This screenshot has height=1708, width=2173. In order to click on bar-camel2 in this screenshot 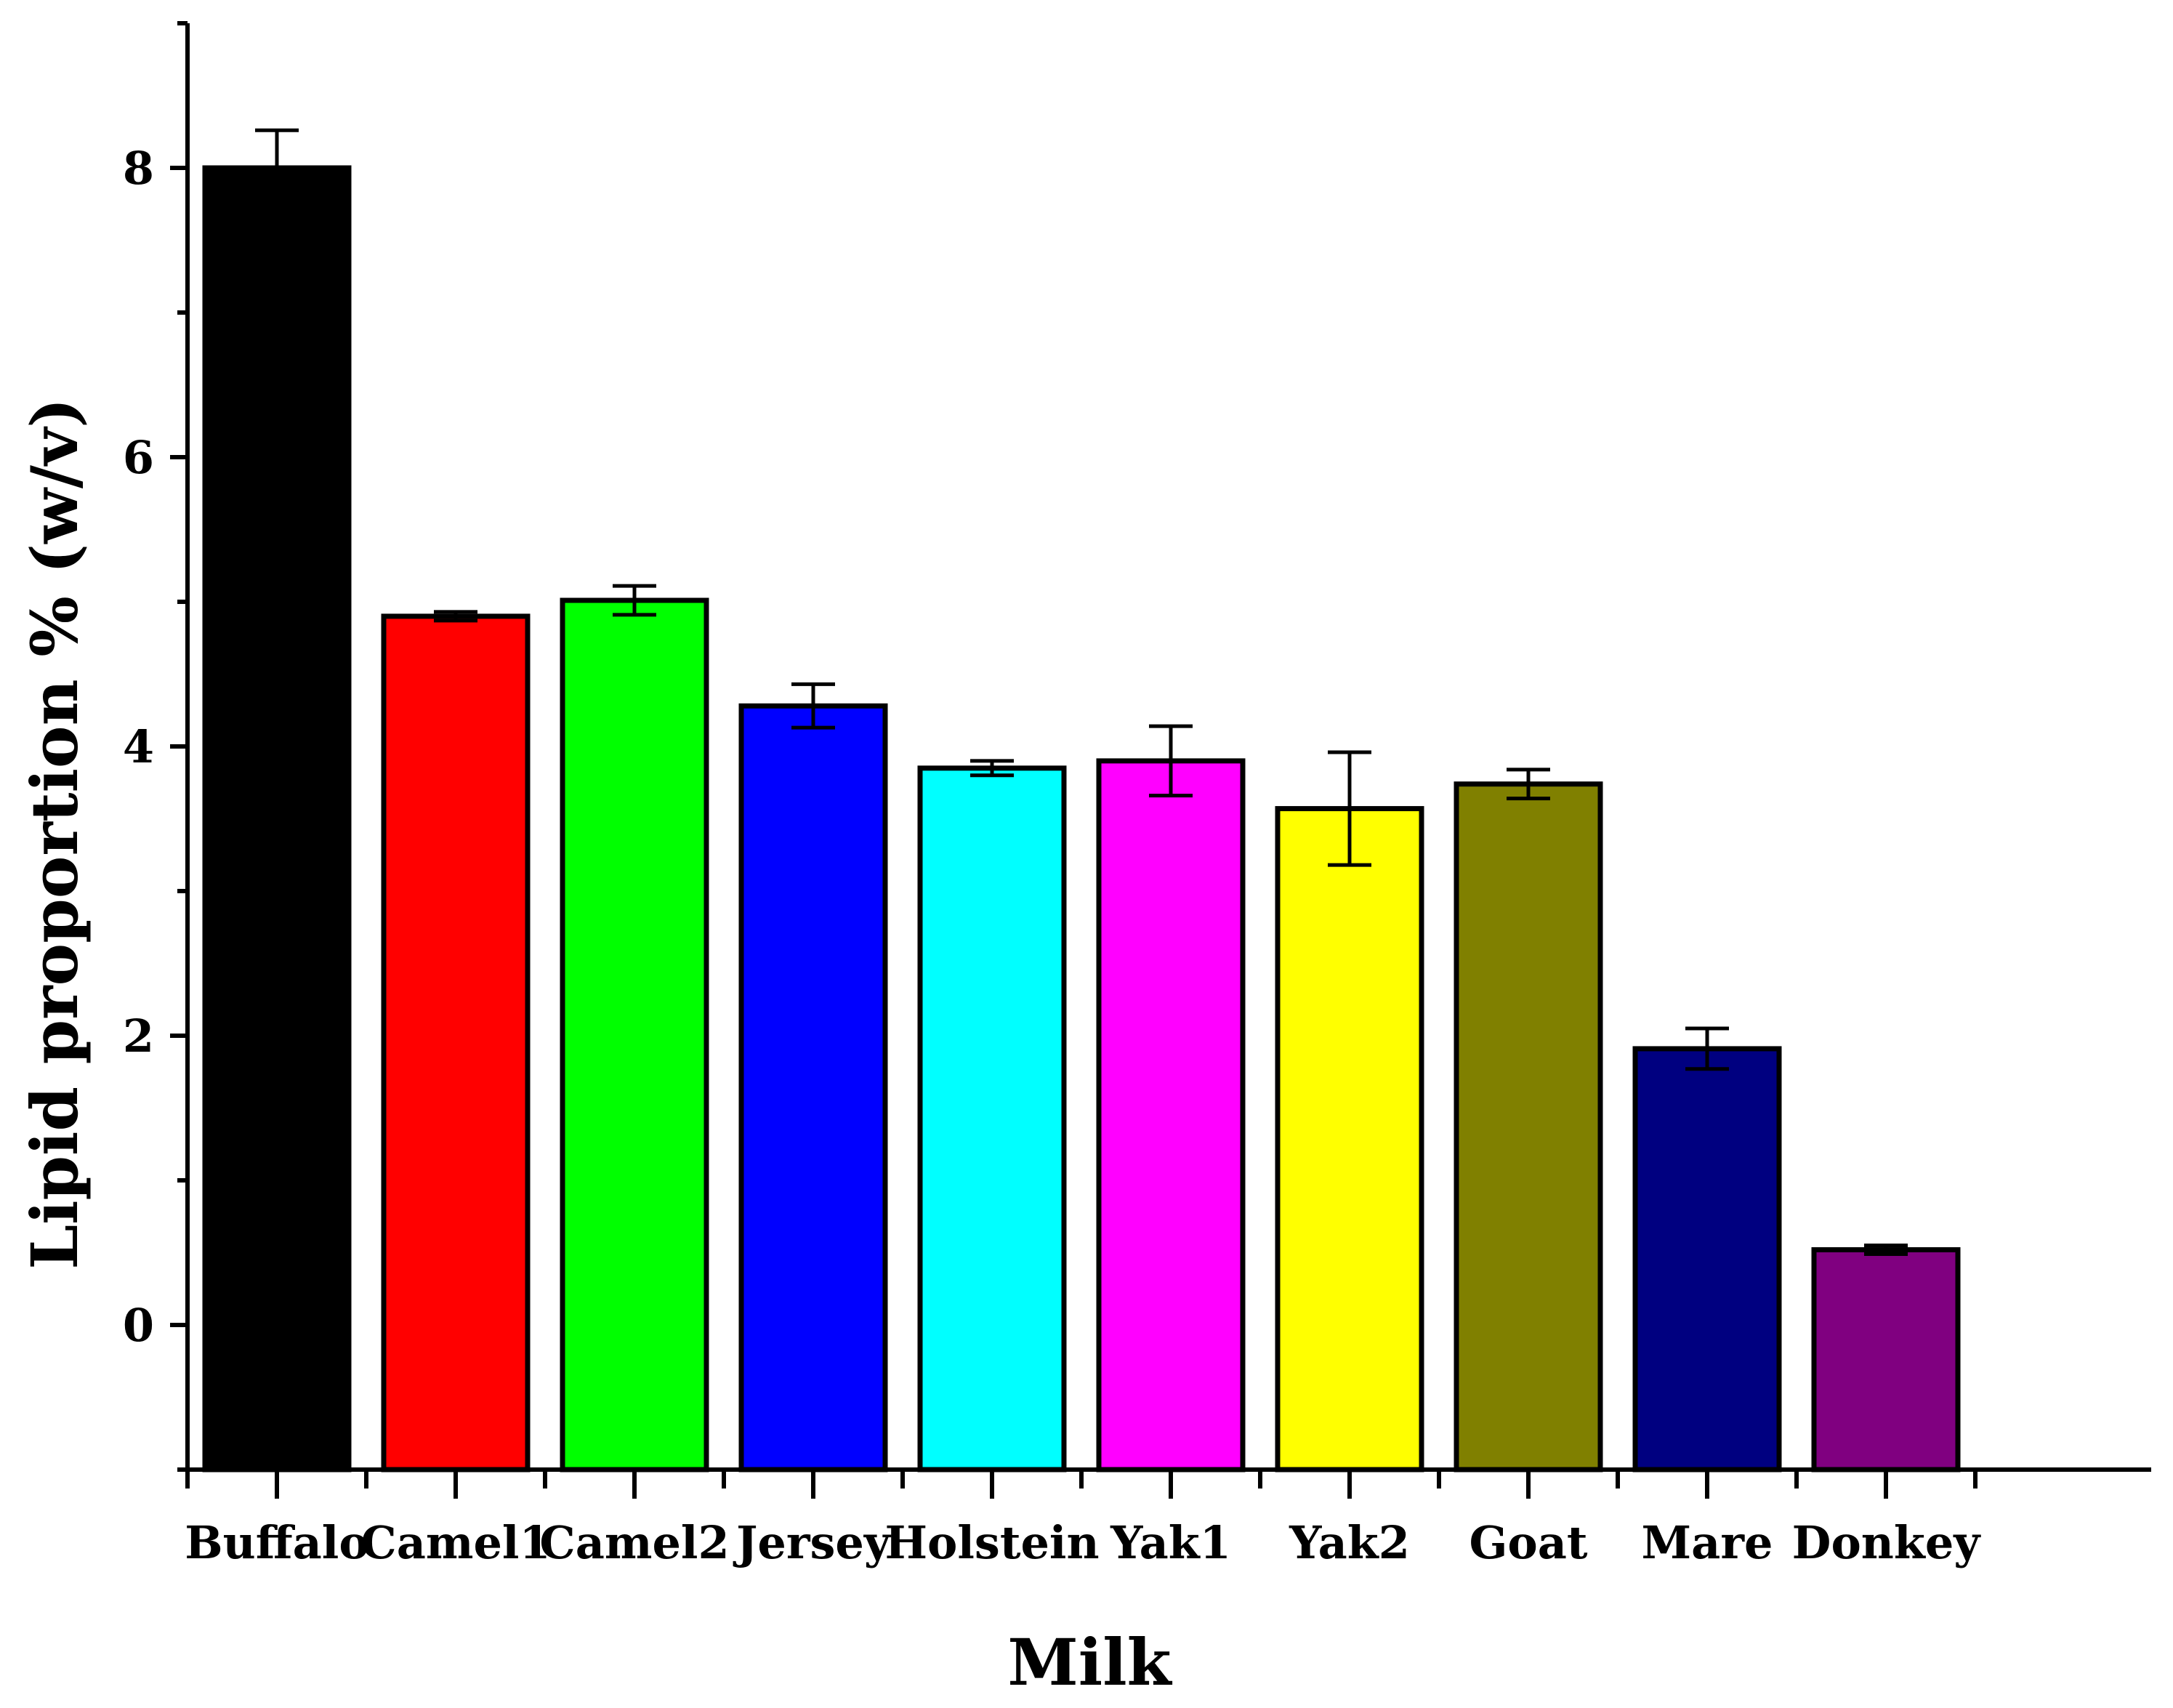, I will do `click(634, 1035)`.